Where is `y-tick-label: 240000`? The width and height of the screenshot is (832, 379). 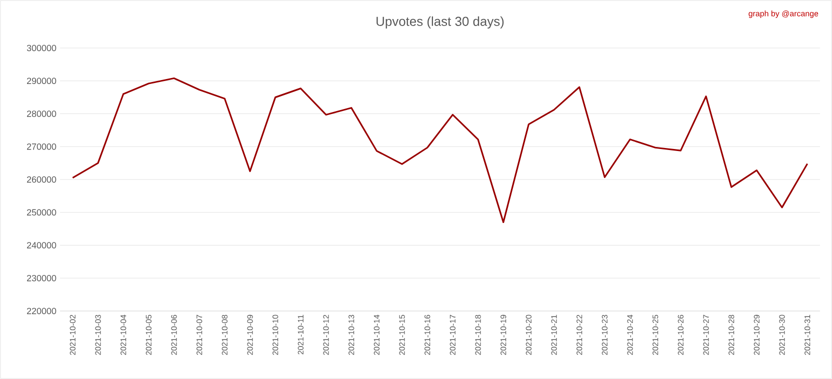 y-tick-label: 240000 is located at coordinates (41, 245).